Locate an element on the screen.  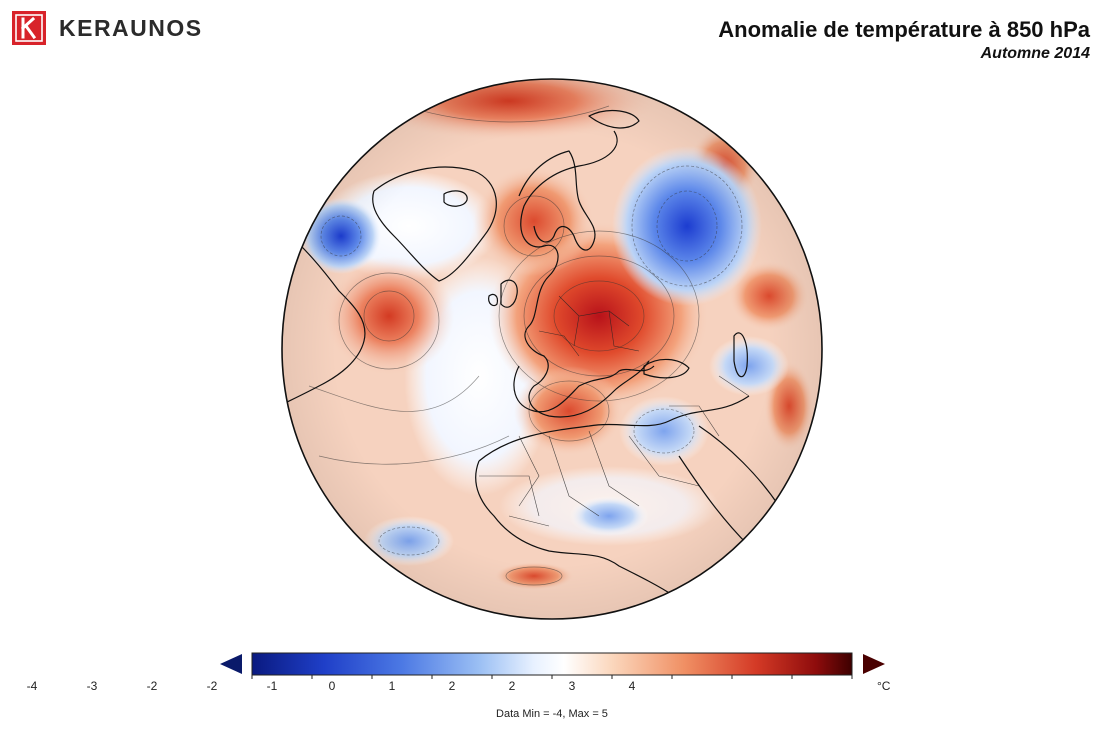
data-range-text: Data Min = -4, Max = 5 is located at coordinates (552, 714).